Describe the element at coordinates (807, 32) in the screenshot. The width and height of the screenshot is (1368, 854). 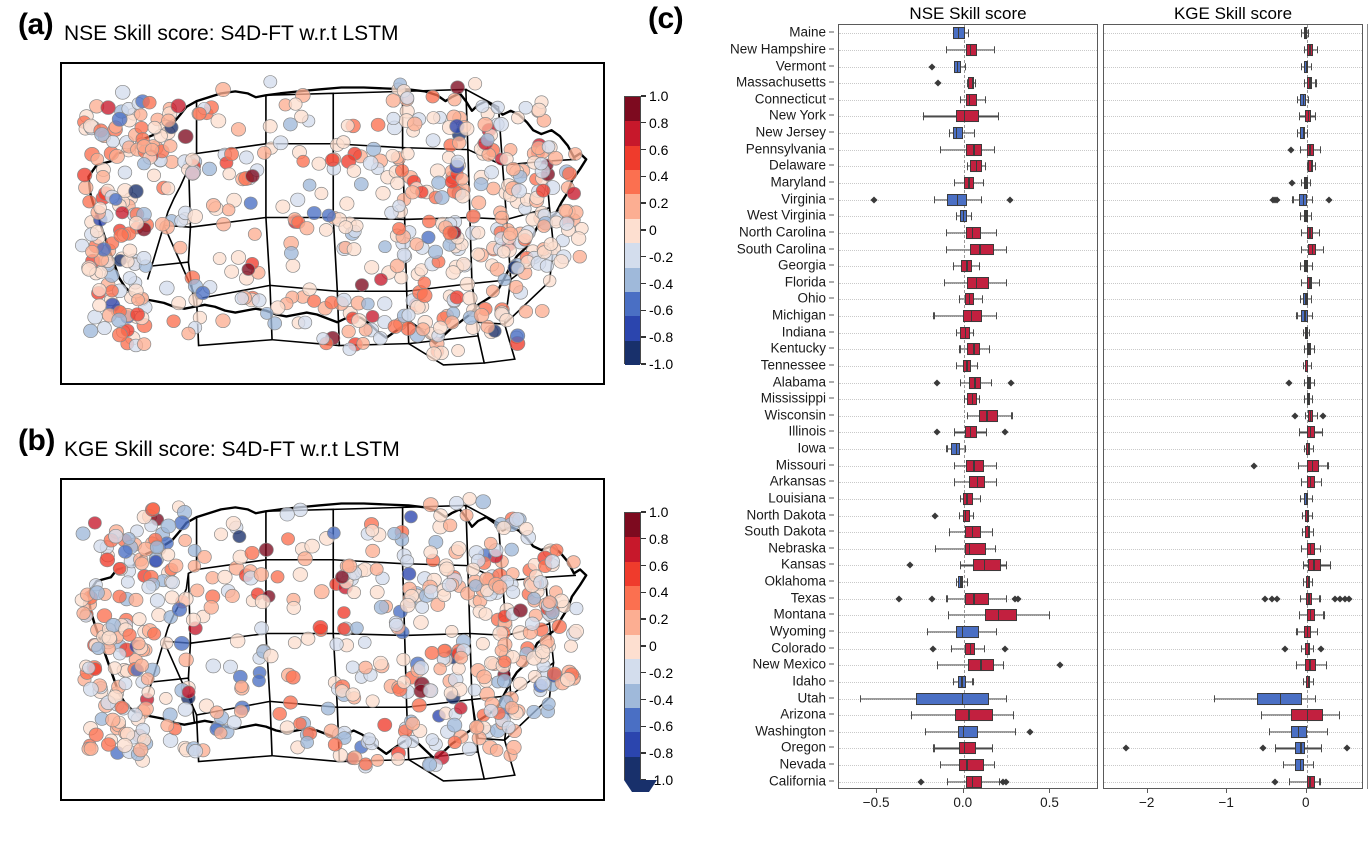
I see `state-label: Maine` at that location.